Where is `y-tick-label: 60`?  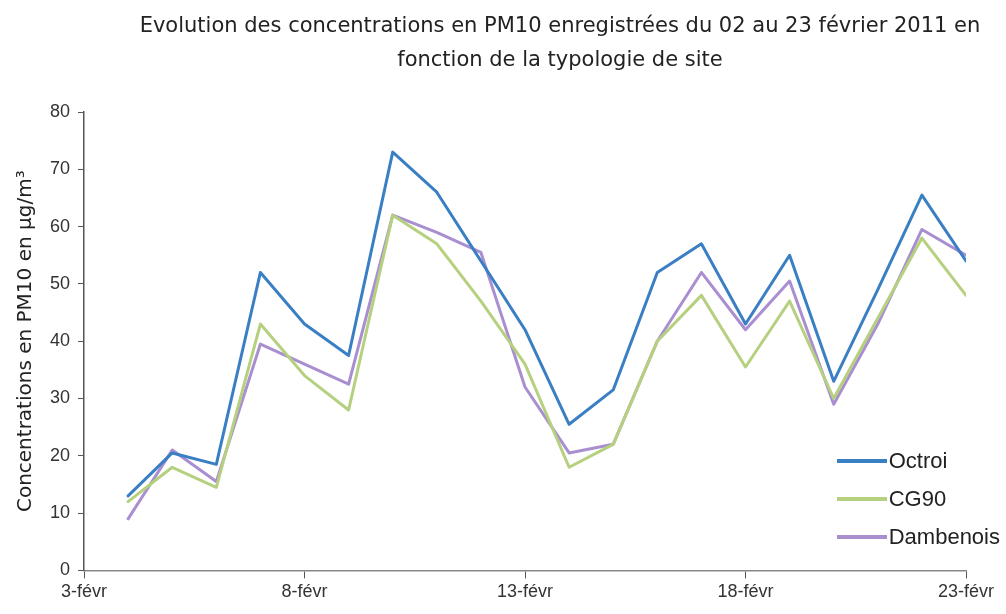 y-tick-label: 60 is located at coordinates (60, 225).